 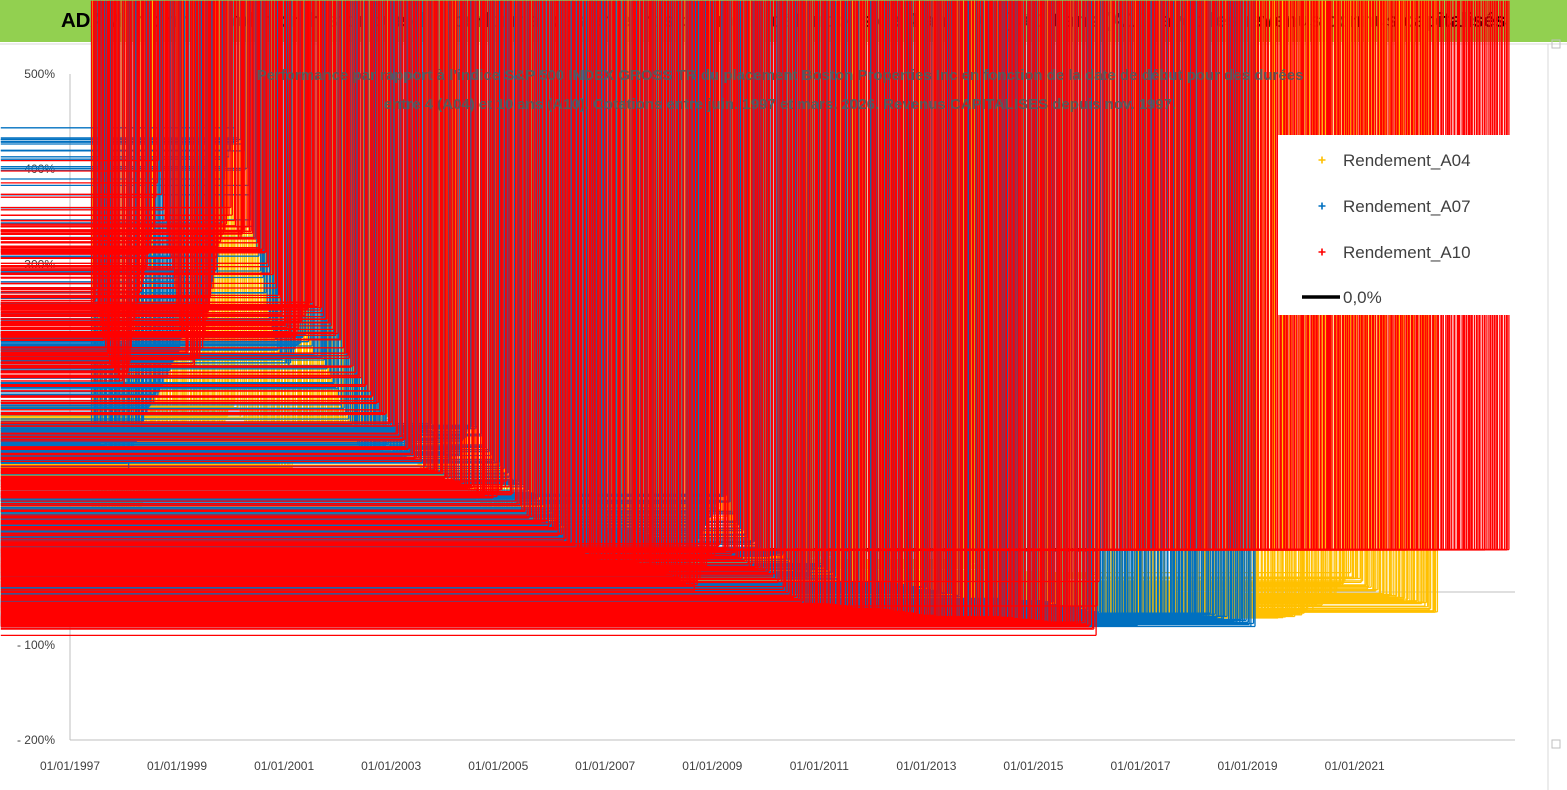 I want to click on y-tick-label: - 200%, so click(x=36, y=740).